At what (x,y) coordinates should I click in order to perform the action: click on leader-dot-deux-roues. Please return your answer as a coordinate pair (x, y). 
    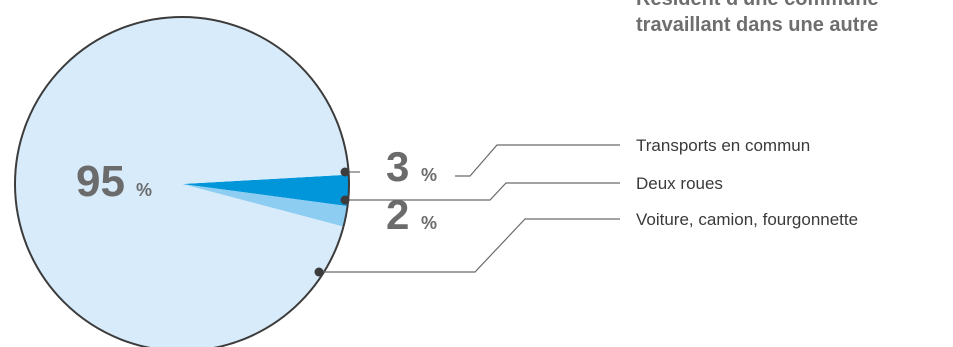
    Looking at the image, I should click on (345, 200).